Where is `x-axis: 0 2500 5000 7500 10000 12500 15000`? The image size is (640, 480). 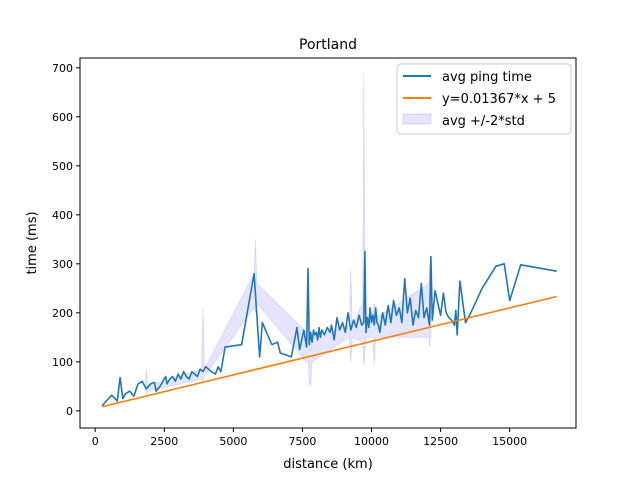 x-axis: 0 2500 5000 7500 10000 12500 15000 is located at coordinates (309, 438).